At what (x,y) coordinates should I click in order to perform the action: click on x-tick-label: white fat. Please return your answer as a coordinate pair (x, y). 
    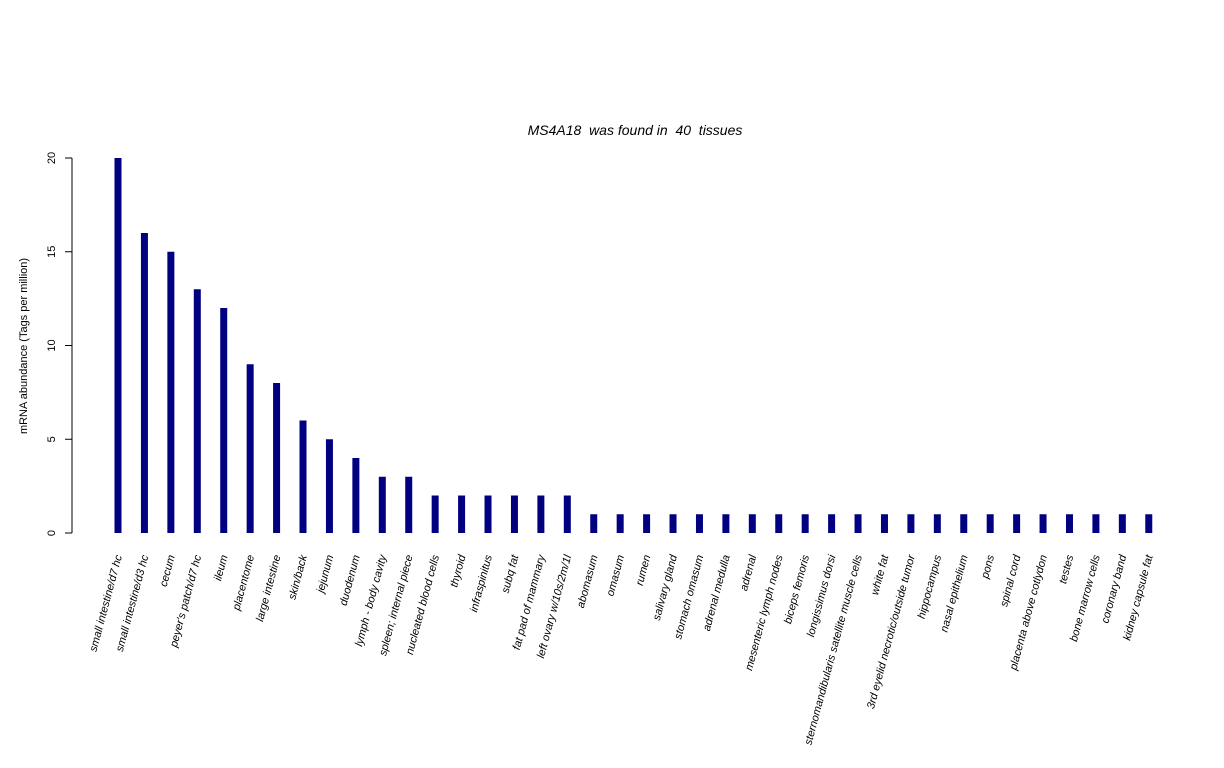
    Looking at the image, I should click on (880, 575).